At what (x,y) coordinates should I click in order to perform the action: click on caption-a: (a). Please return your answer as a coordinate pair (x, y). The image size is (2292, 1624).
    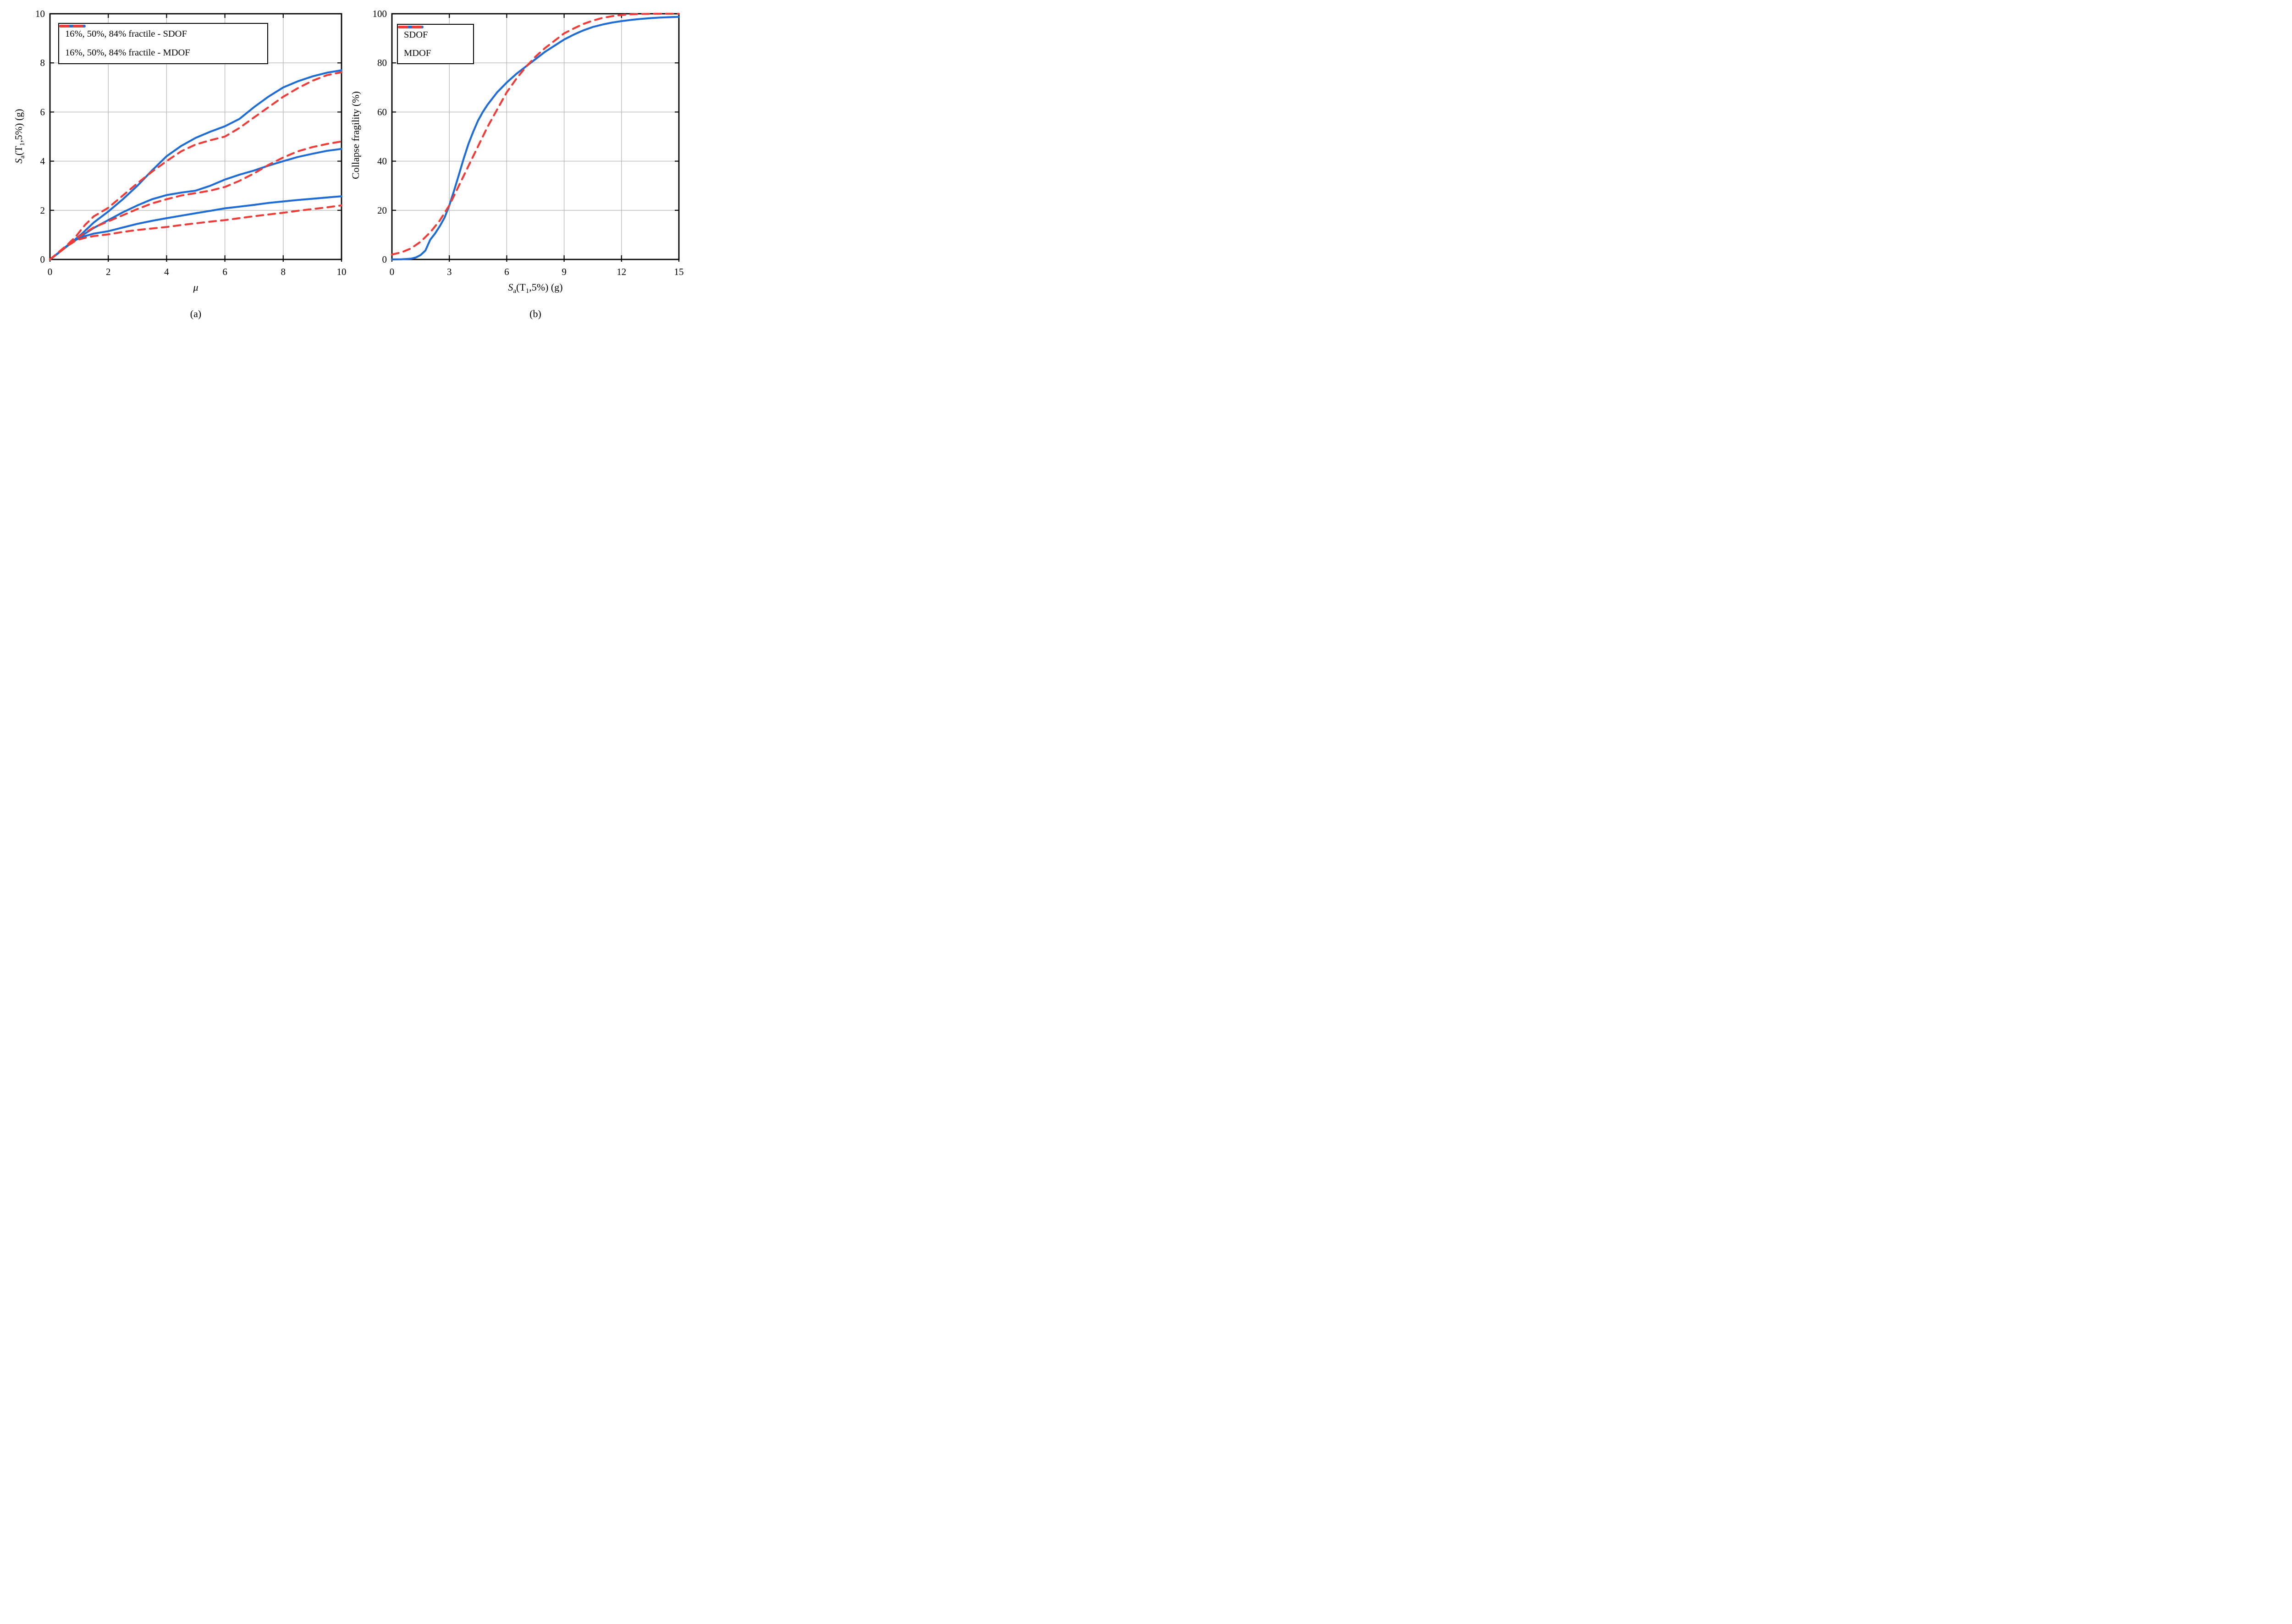
    Looking at the image, I should click on (196, 313).